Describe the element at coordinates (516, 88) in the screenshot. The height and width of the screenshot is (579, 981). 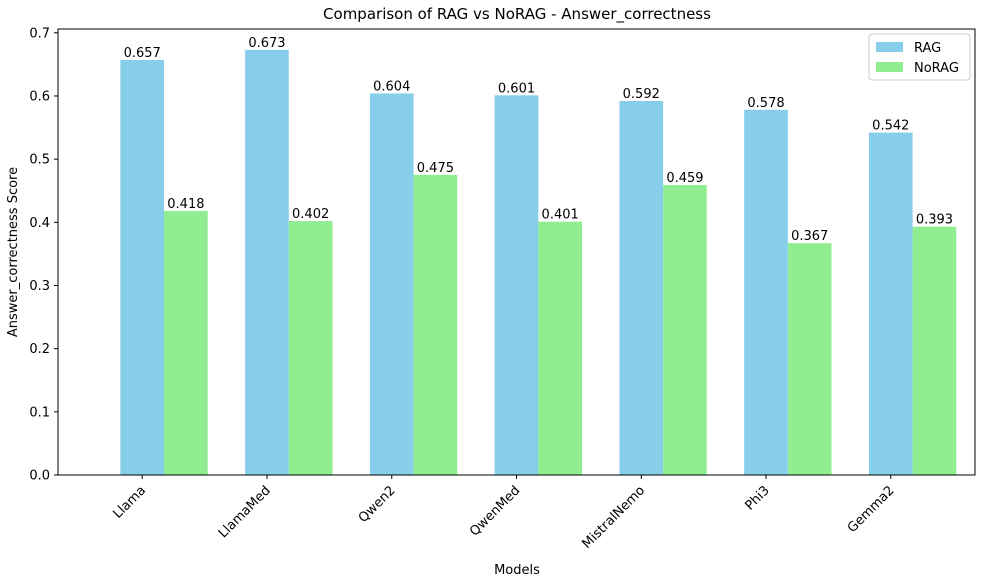
I see `value-label-rag-qwenmed: 0.601` at that location.